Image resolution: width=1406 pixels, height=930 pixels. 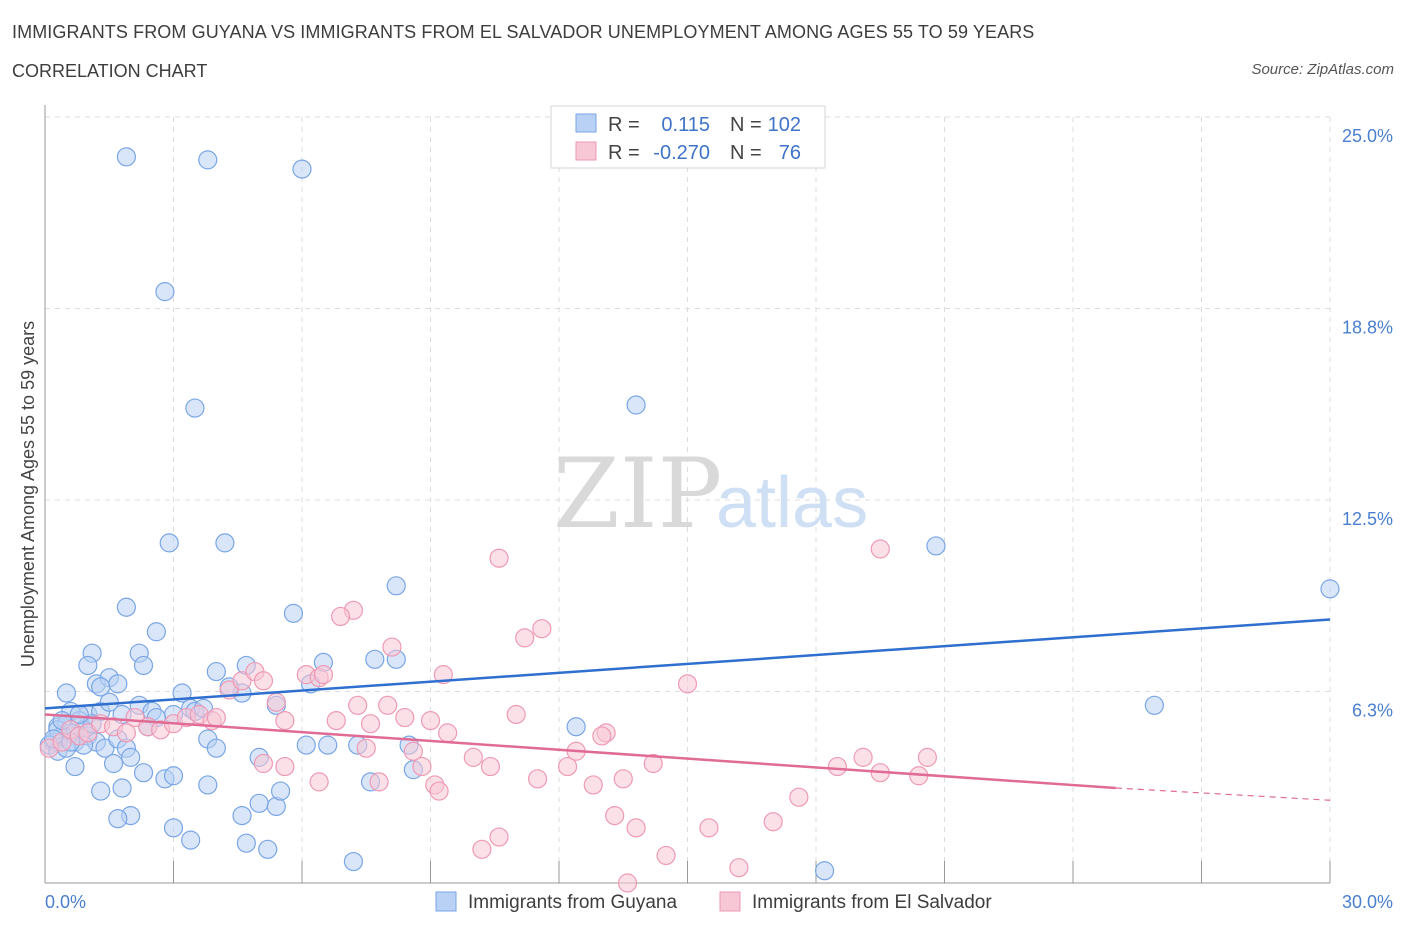 I want to click on bottom-legend-label-guyana: Immigrants from Guyana, so click(x=572, y=902).